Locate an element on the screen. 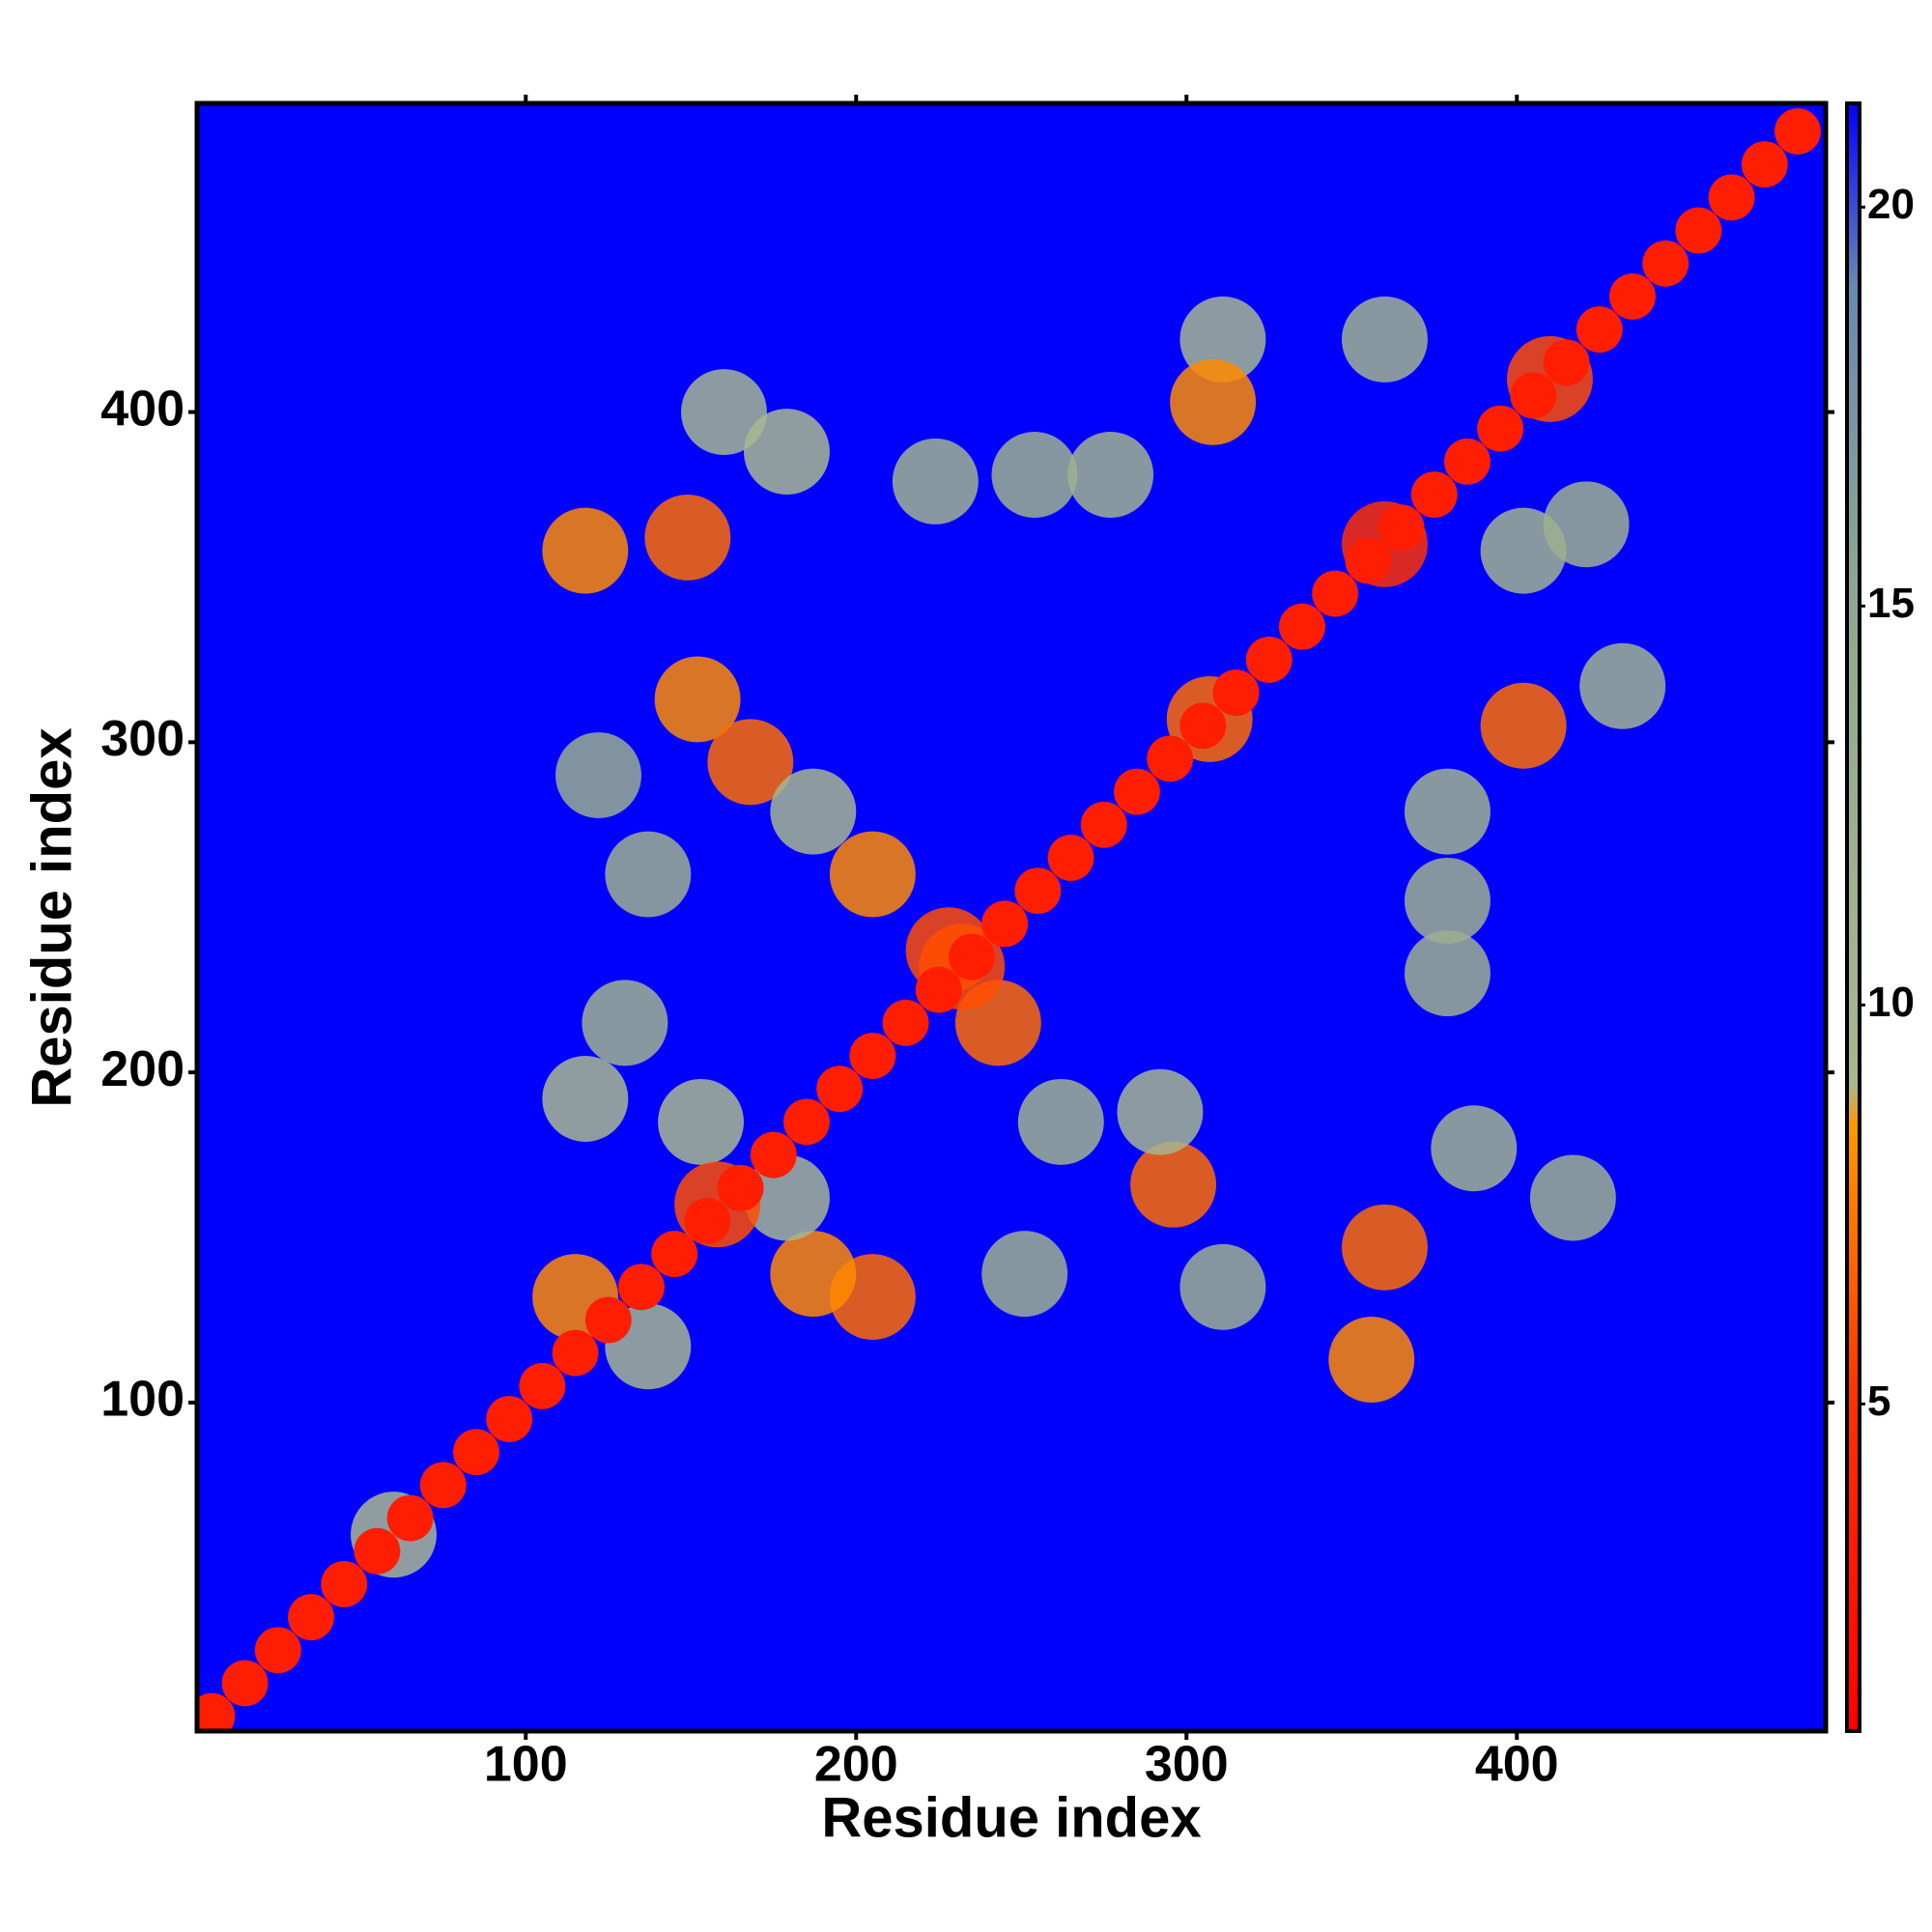 This screenshot has width=1932, height=1932. x-tick-label: 300 is located at coordinates (1187, 1765).